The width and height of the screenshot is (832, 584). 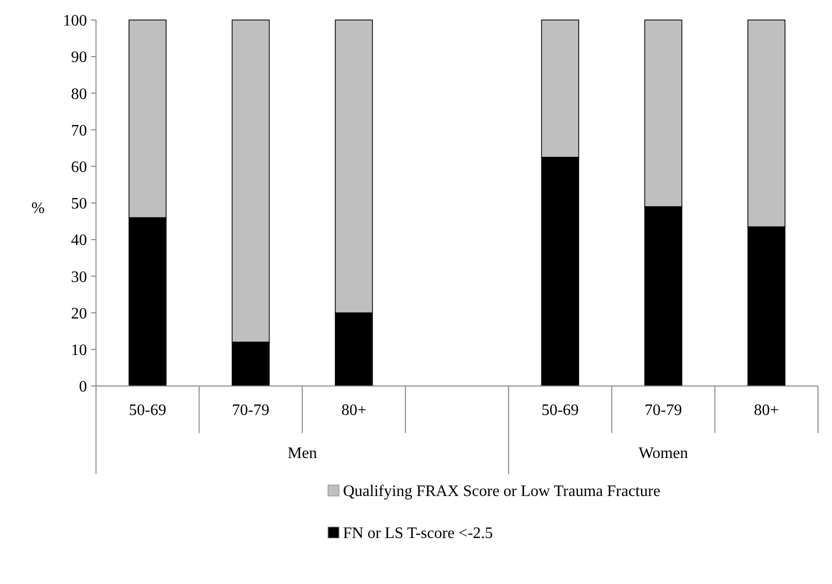 What do you see at coordinates (79, 131) in the screenshot?
I see `y-tick-label: 70` at bounding box center [79, 131].